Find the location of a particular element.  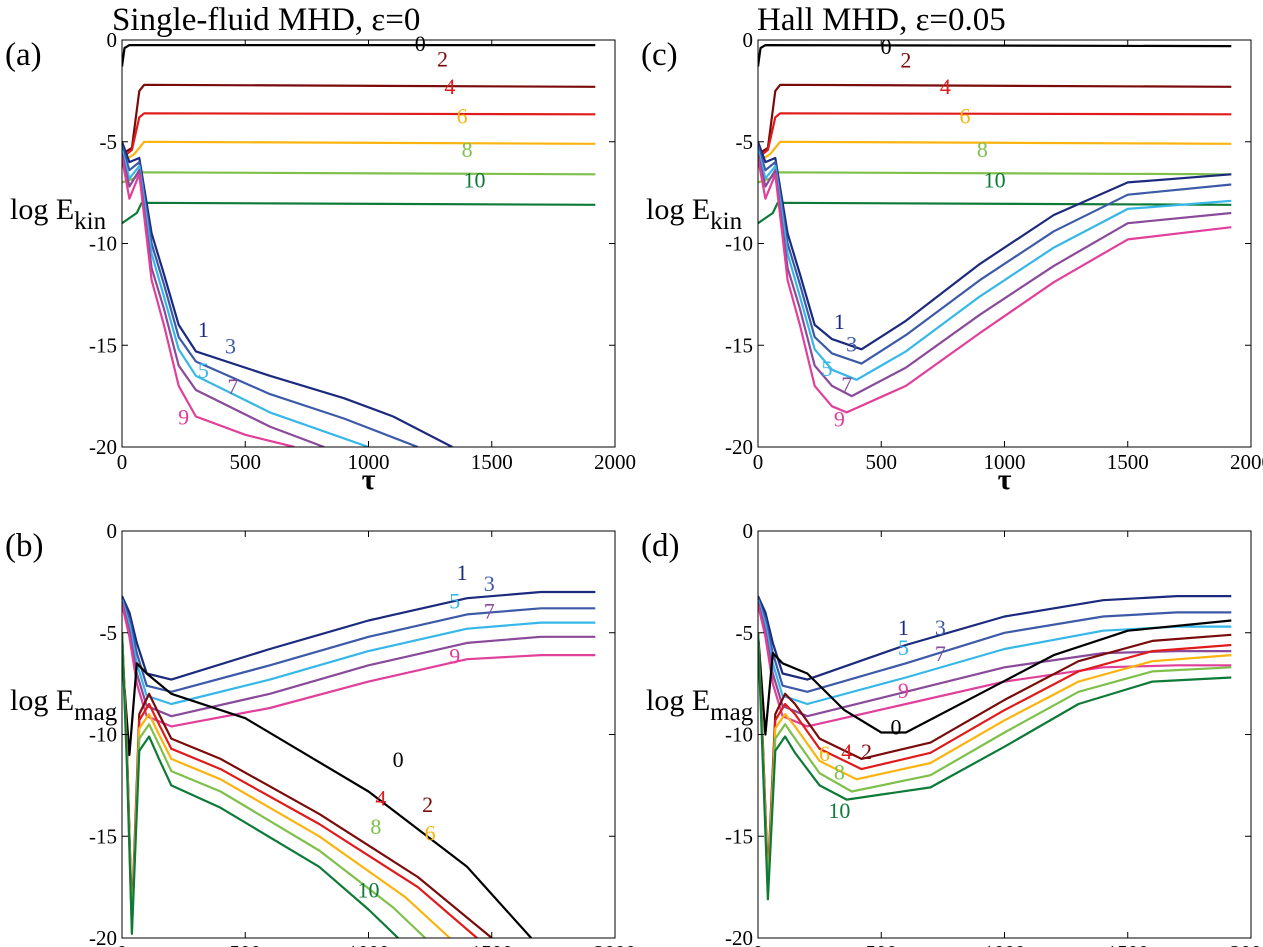

y-axis-label: log Ekin is located at coordinates (58, 214).